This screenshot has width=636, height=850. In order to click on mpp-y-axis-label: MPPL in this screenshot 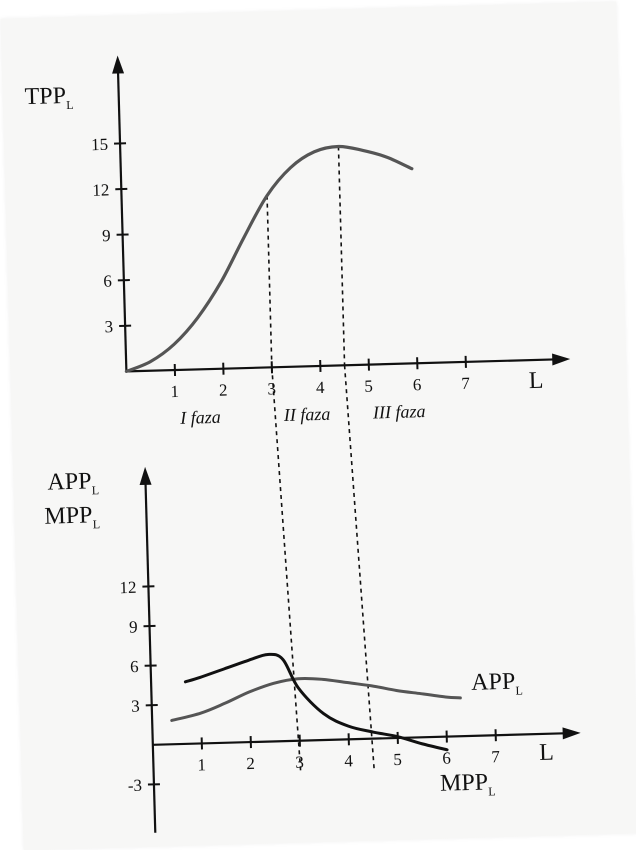, I will do `click(72, 517)`.